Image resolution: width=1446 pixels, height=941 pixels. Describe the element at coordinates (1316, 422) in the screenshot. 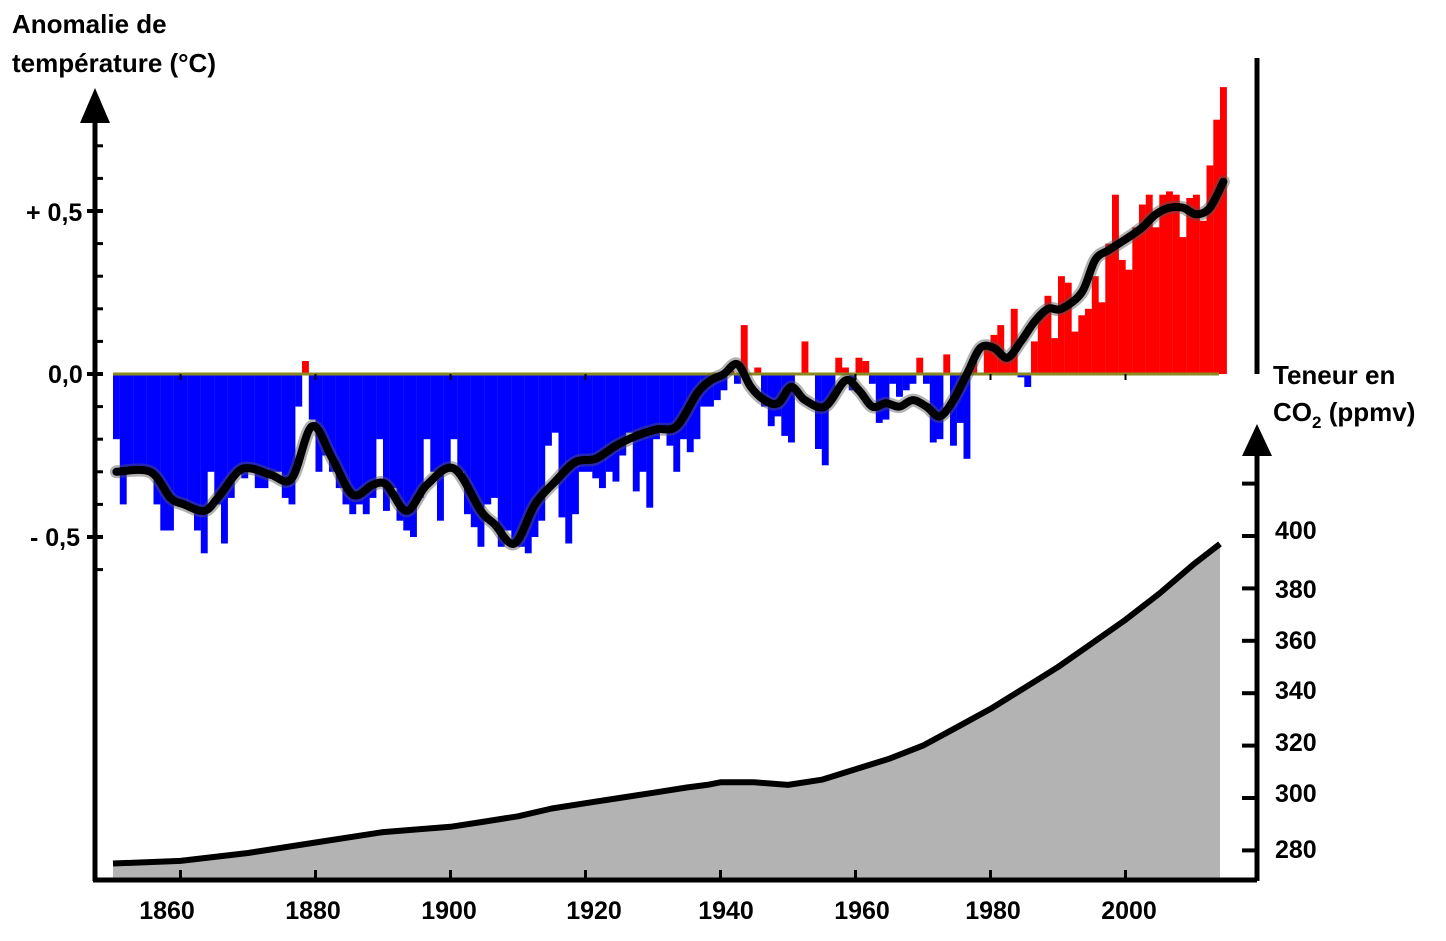

I see `co2-axis-title-sub: 2` at that location.